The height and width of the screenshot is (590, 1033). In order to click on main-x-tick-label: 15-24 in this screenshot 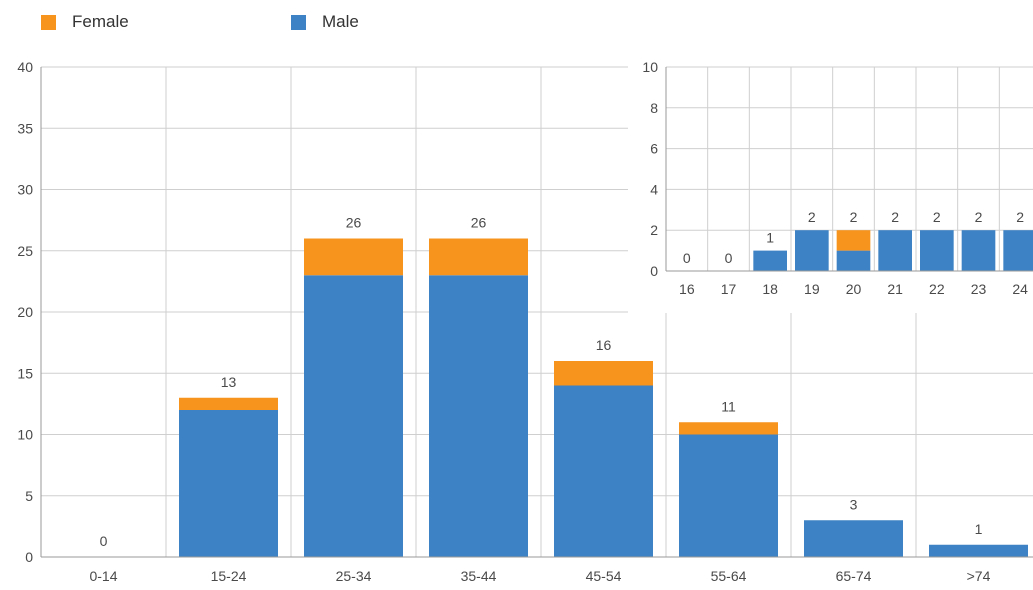, I will do `click(229, 576)`.